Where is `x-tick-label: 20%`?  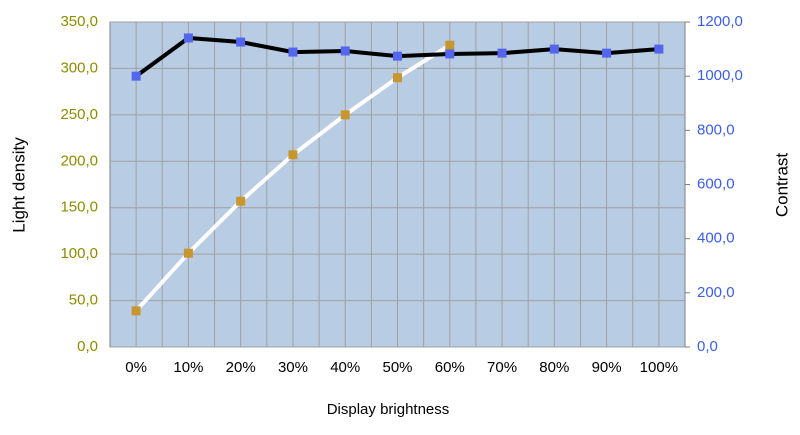
x-tick-label: 20% is located at coordinates (241, 367).